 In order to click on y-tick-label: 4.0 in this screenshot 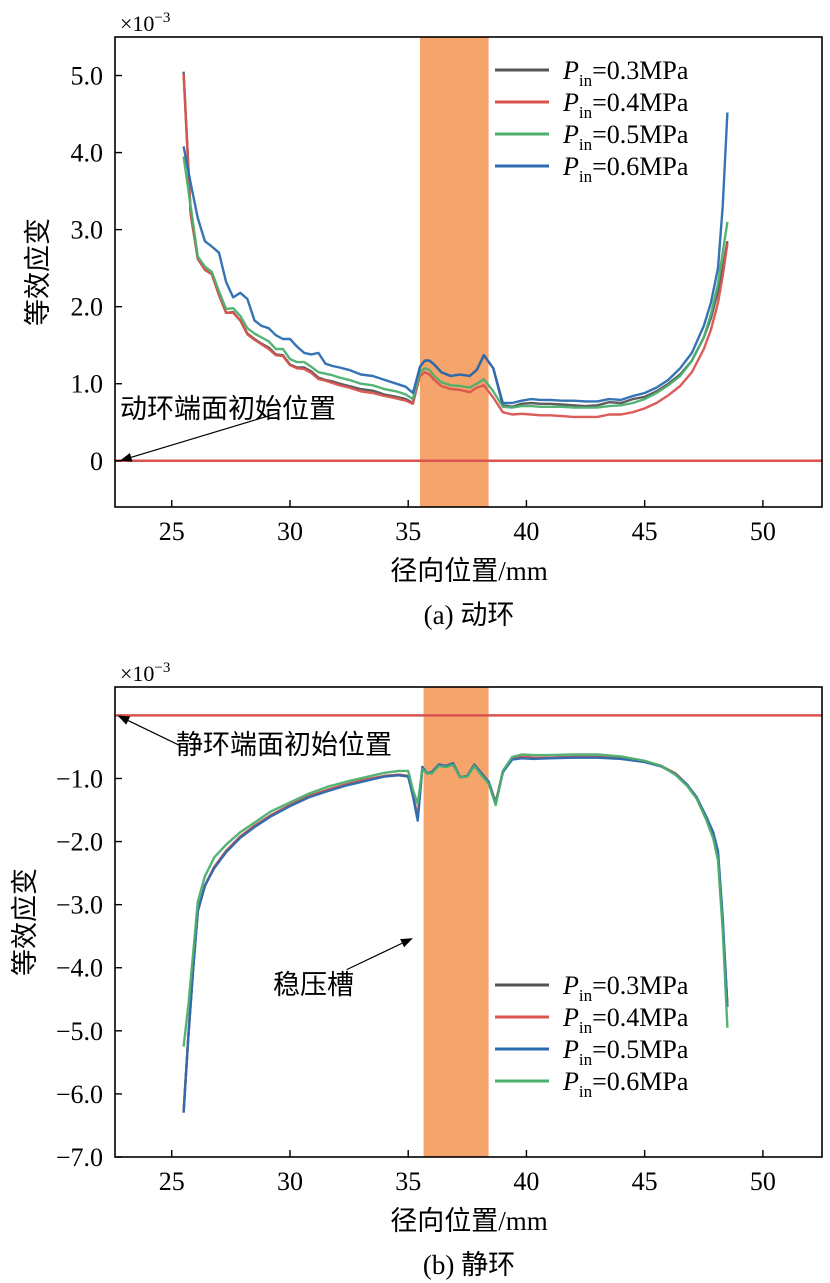, I will do `click(87, 153)`.